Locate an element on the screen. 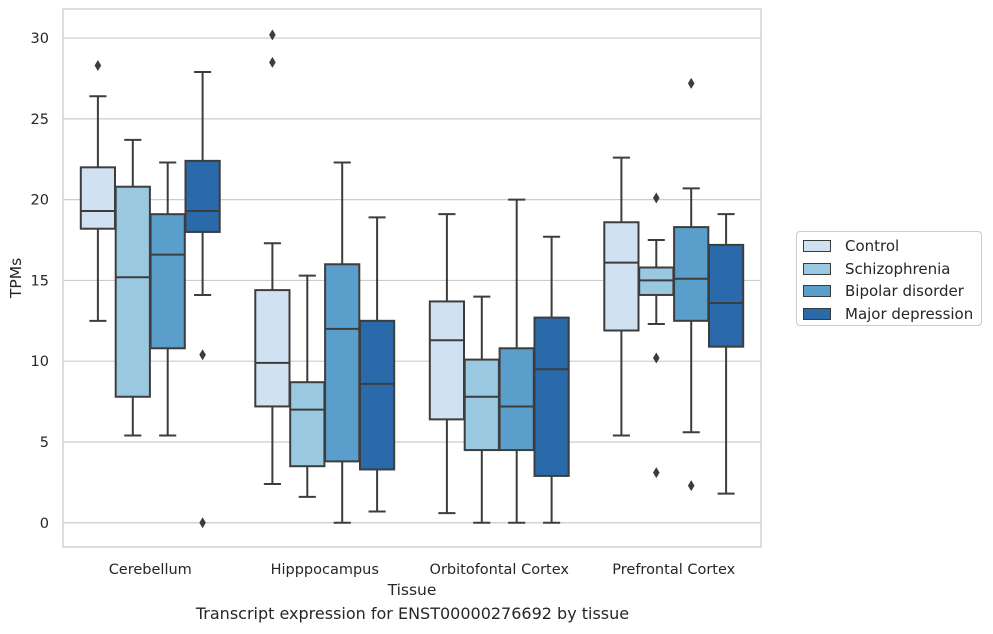 This screenshot has height=634, width=993. x-axis-label: Tissue is located at coordinates (412, 590).